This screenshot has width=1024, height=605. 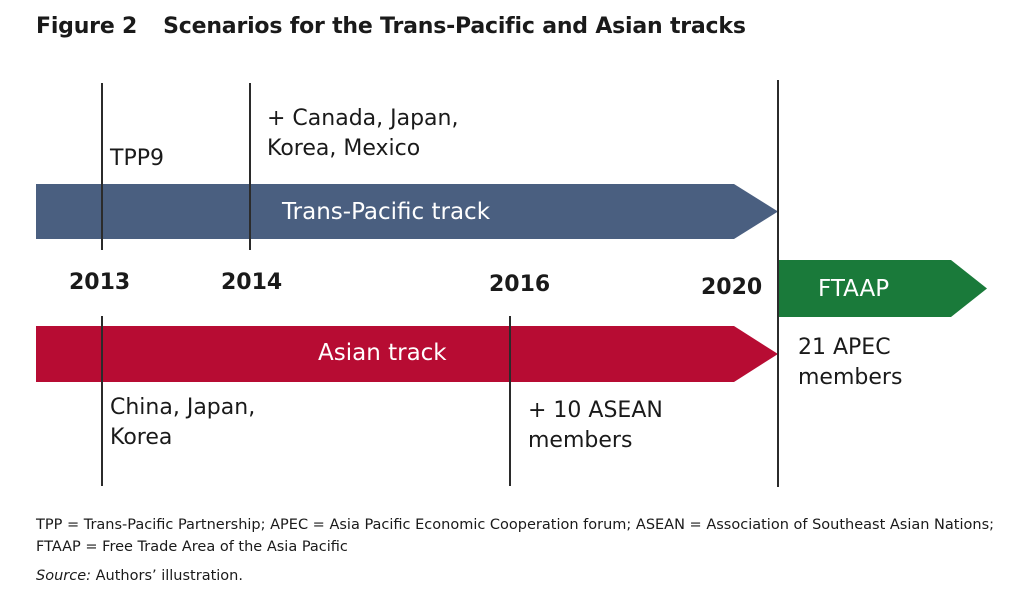 I want to click on source-label: Source:, so click(x=64, y=576).